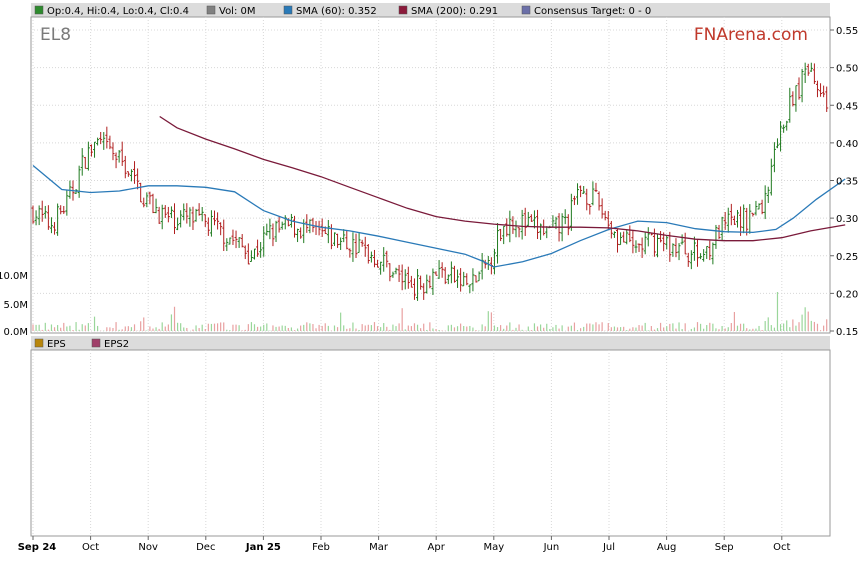 The width and height of the screenshot is (859, 566). Describe the element at coordinates (437, 547) in the screenshot. I see `time-tick-label-7: Apr` at that location.